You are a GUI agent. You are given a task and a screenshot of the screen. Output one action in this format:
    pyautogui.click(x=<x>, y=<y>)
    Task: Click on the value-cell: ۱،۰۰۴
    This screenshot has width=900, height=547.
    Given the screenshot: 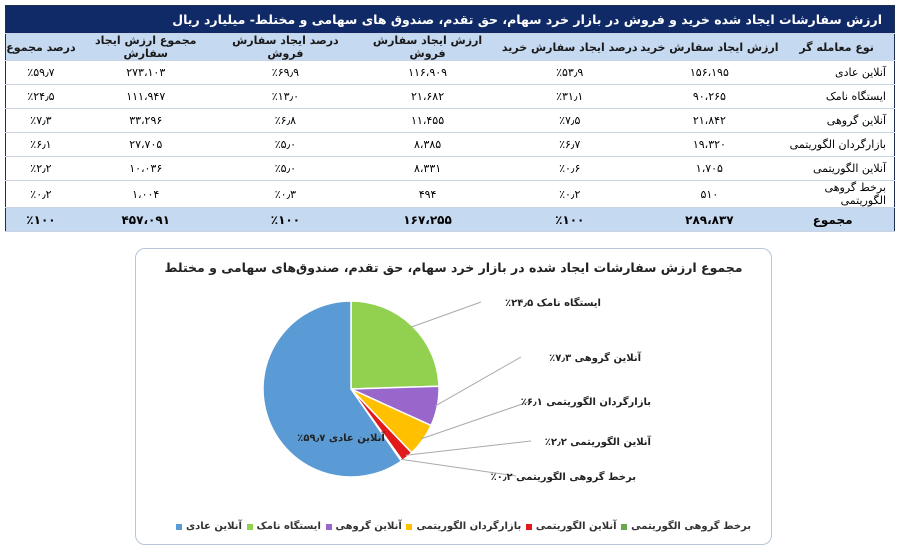 What is the action you would take?
    pyautogui.click(x=145, y=194)
    